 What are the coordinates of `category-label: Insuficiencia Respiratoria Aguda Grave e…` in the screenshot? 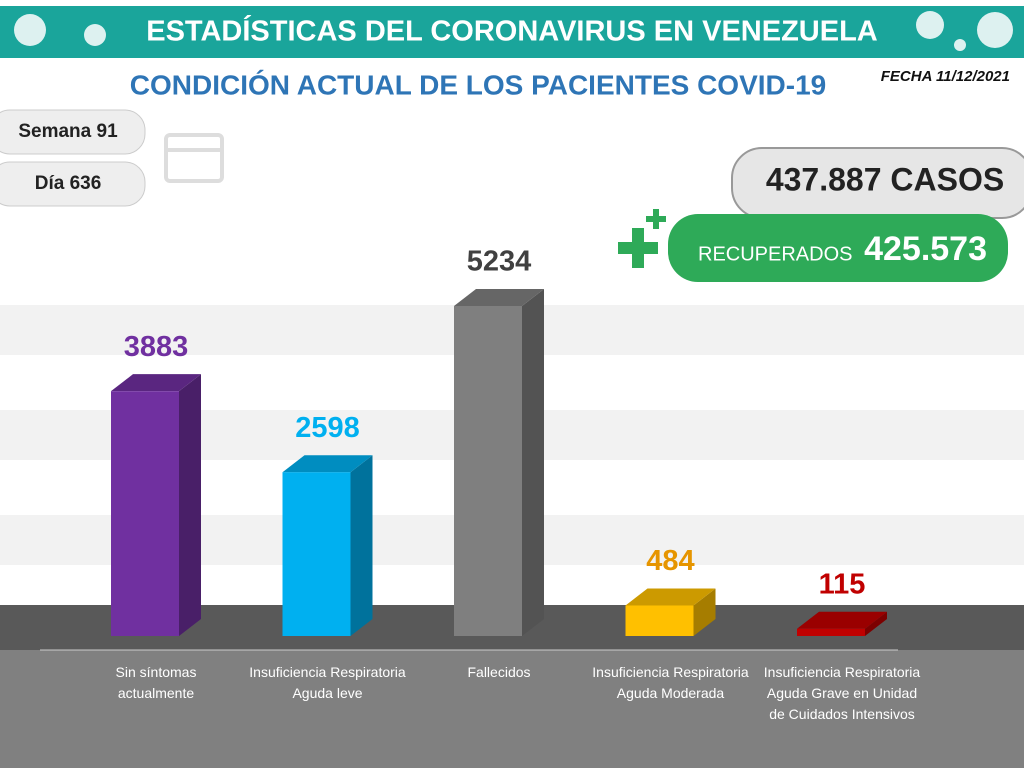 It's located at (842, 693).